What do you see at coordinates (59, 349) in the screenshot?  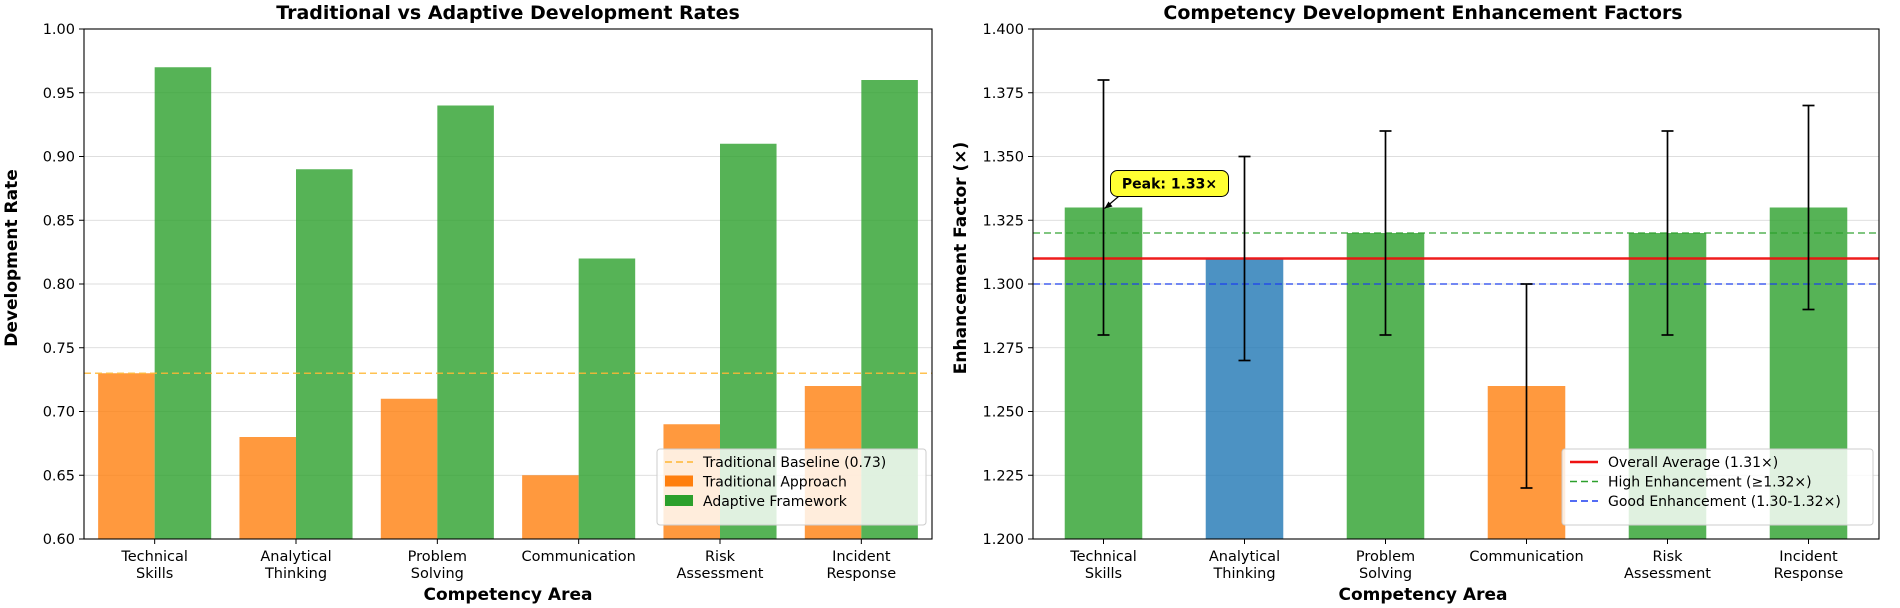 I see `left-ytick-label: 0.75` at bounding box center [59, 349].